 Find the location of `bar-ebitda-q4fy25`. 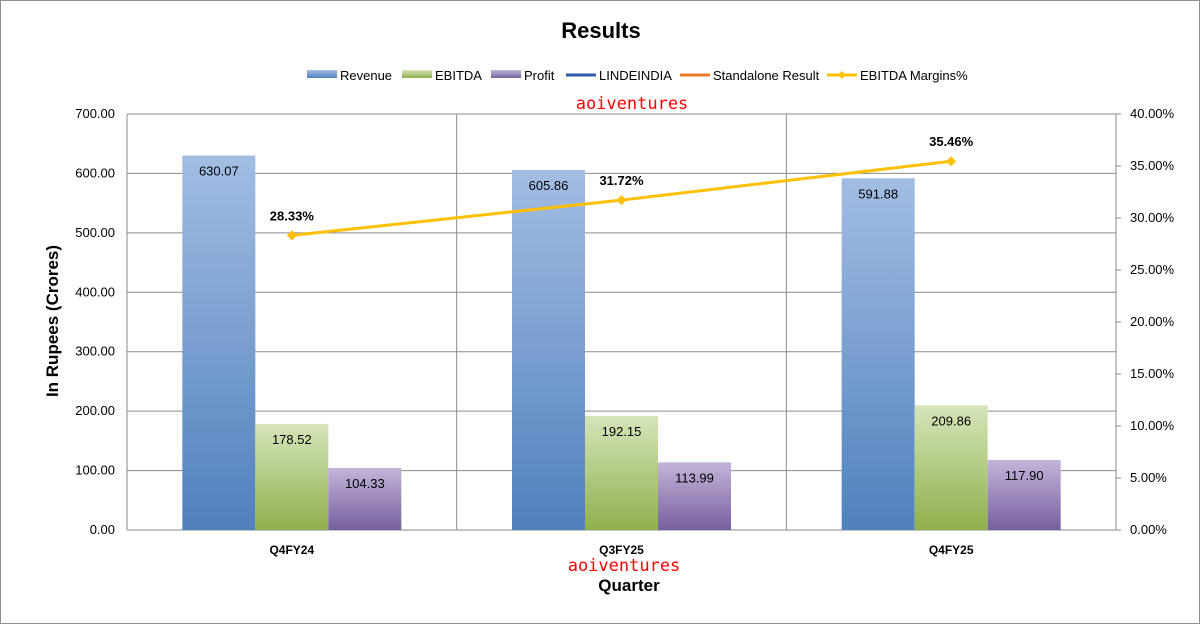

bar-ebitda-q4fy25 is located at coordinates (951, 467).